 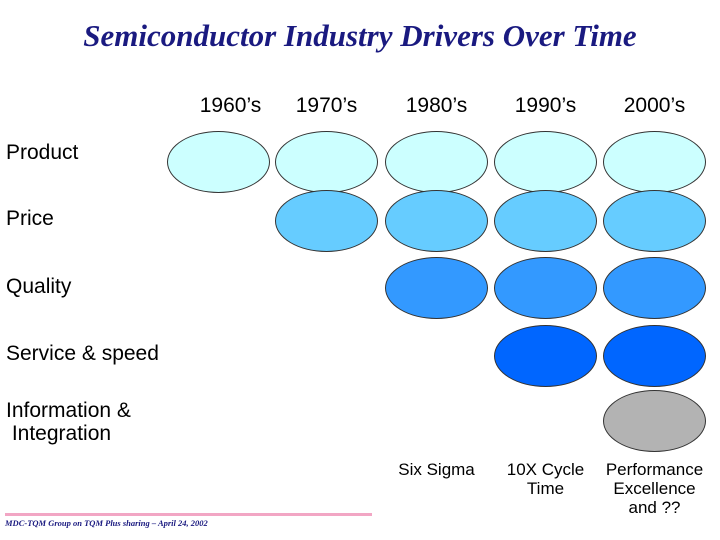 I want to click on decade-header-0: 1960’s, so click(x=230, y=105).